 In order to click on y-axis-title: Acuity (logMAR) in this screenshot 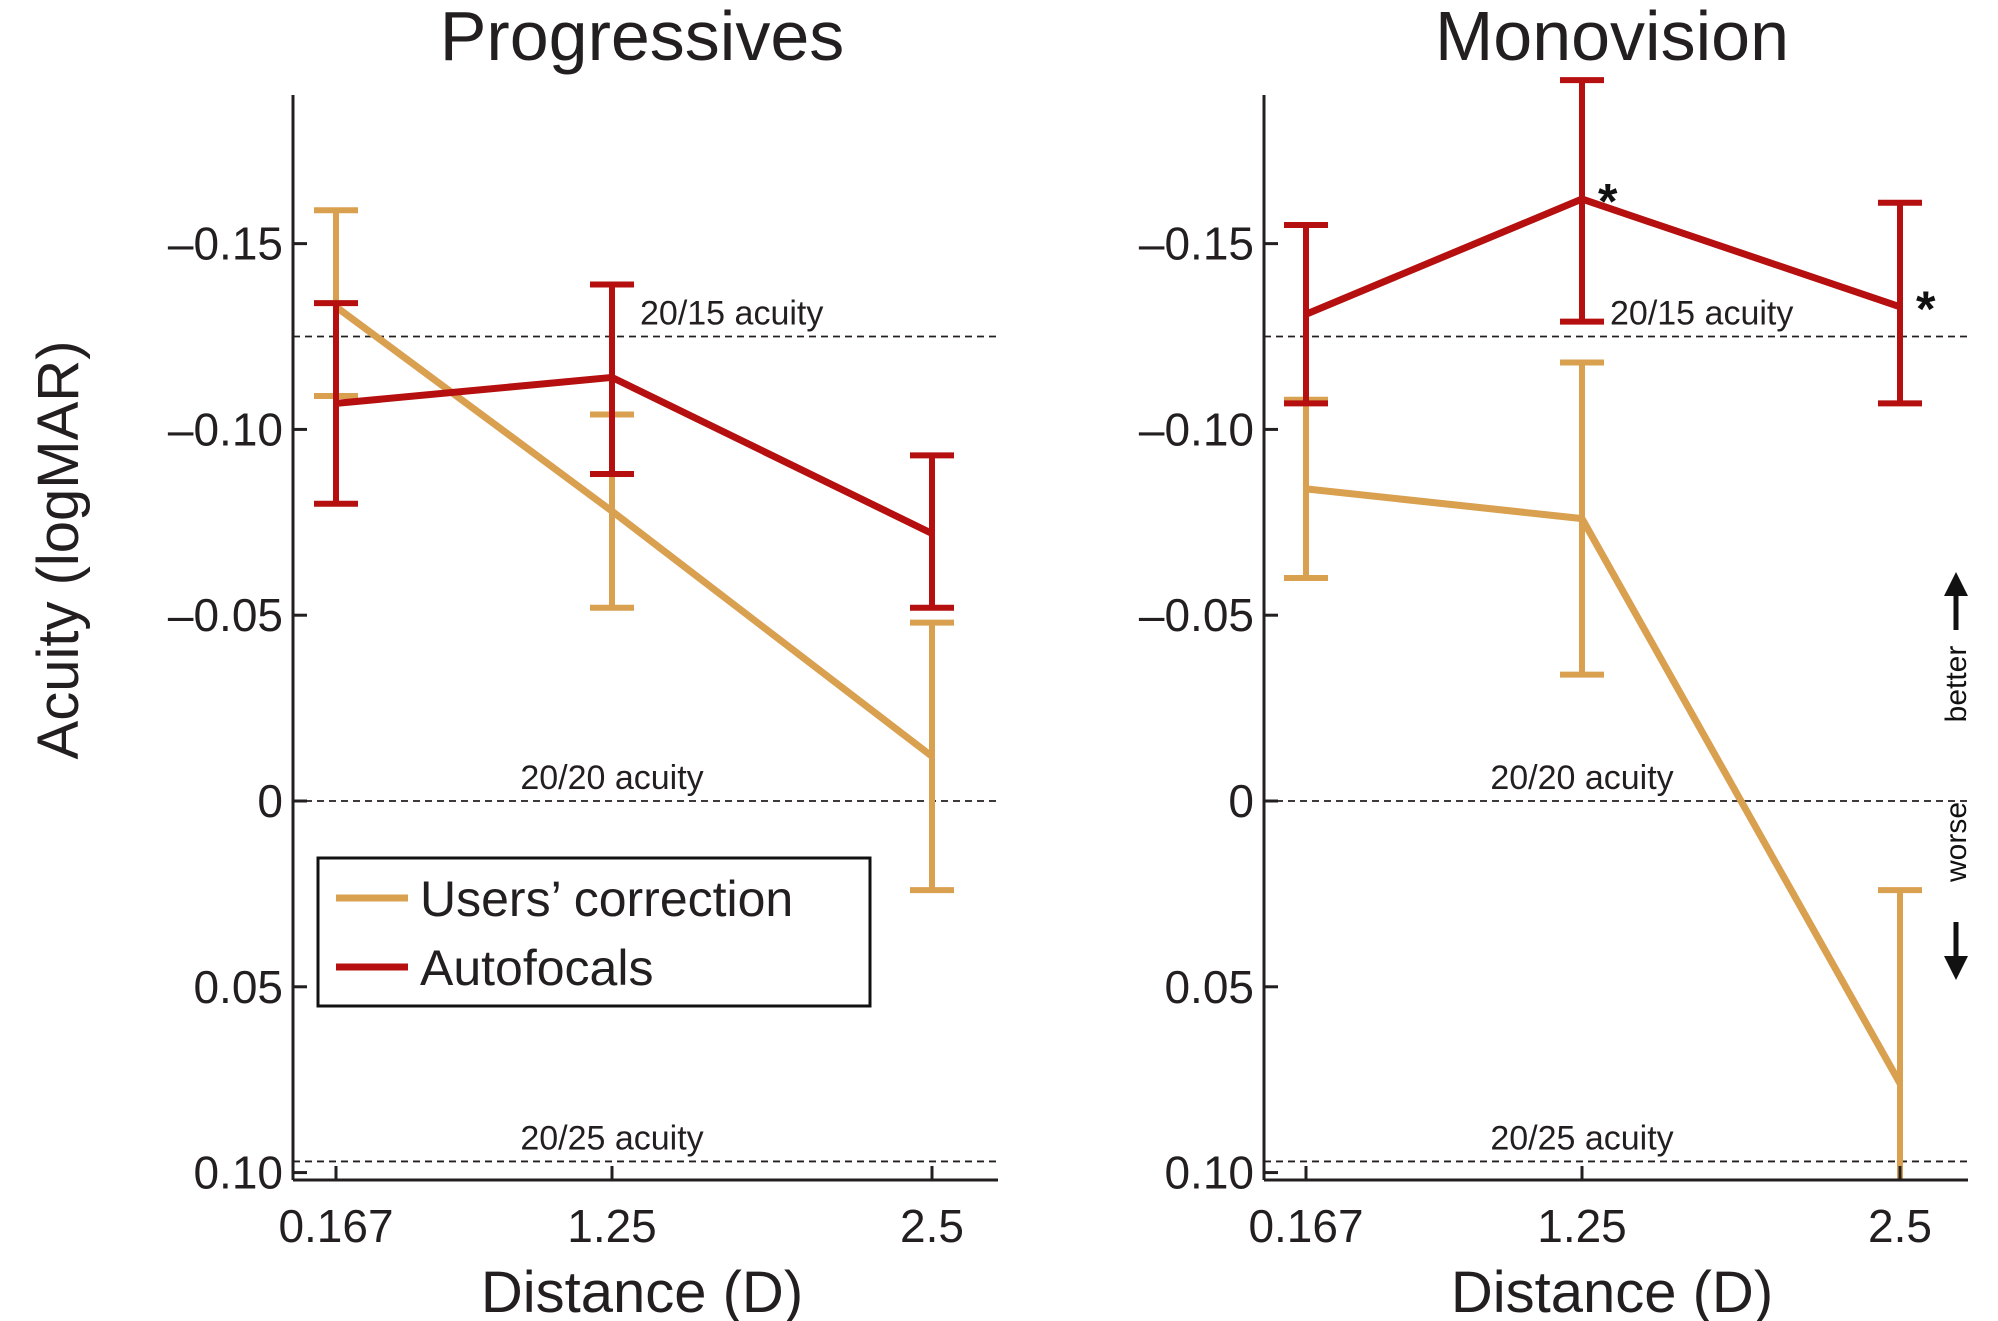, I will do `click(58, 550)`.